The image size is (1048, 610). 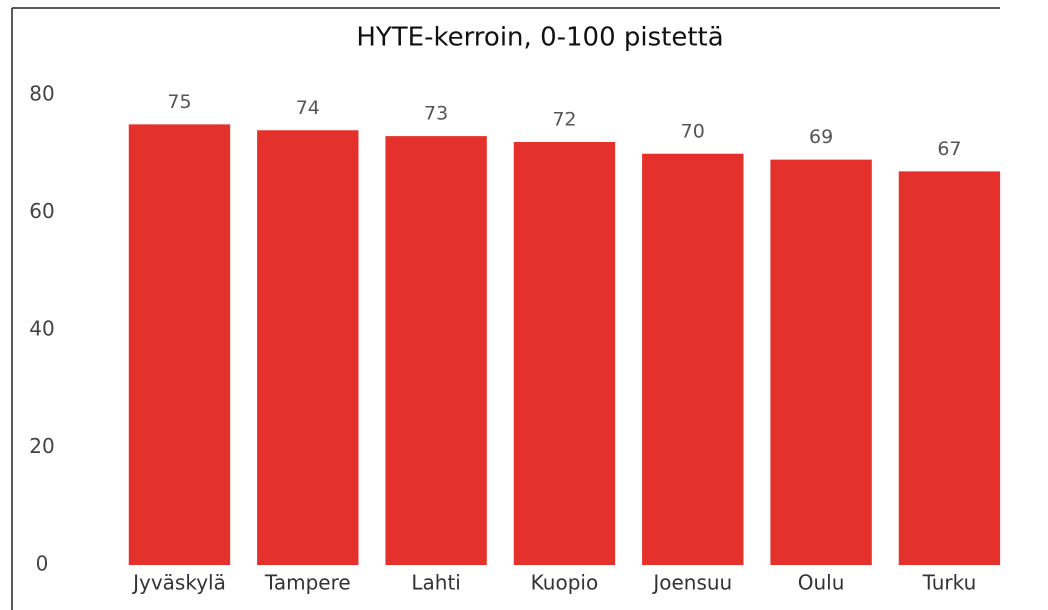 What do you see at coordinates (949, 149) in the screenshot?
I see `value-label: 67` at bounding box center [949, 149].